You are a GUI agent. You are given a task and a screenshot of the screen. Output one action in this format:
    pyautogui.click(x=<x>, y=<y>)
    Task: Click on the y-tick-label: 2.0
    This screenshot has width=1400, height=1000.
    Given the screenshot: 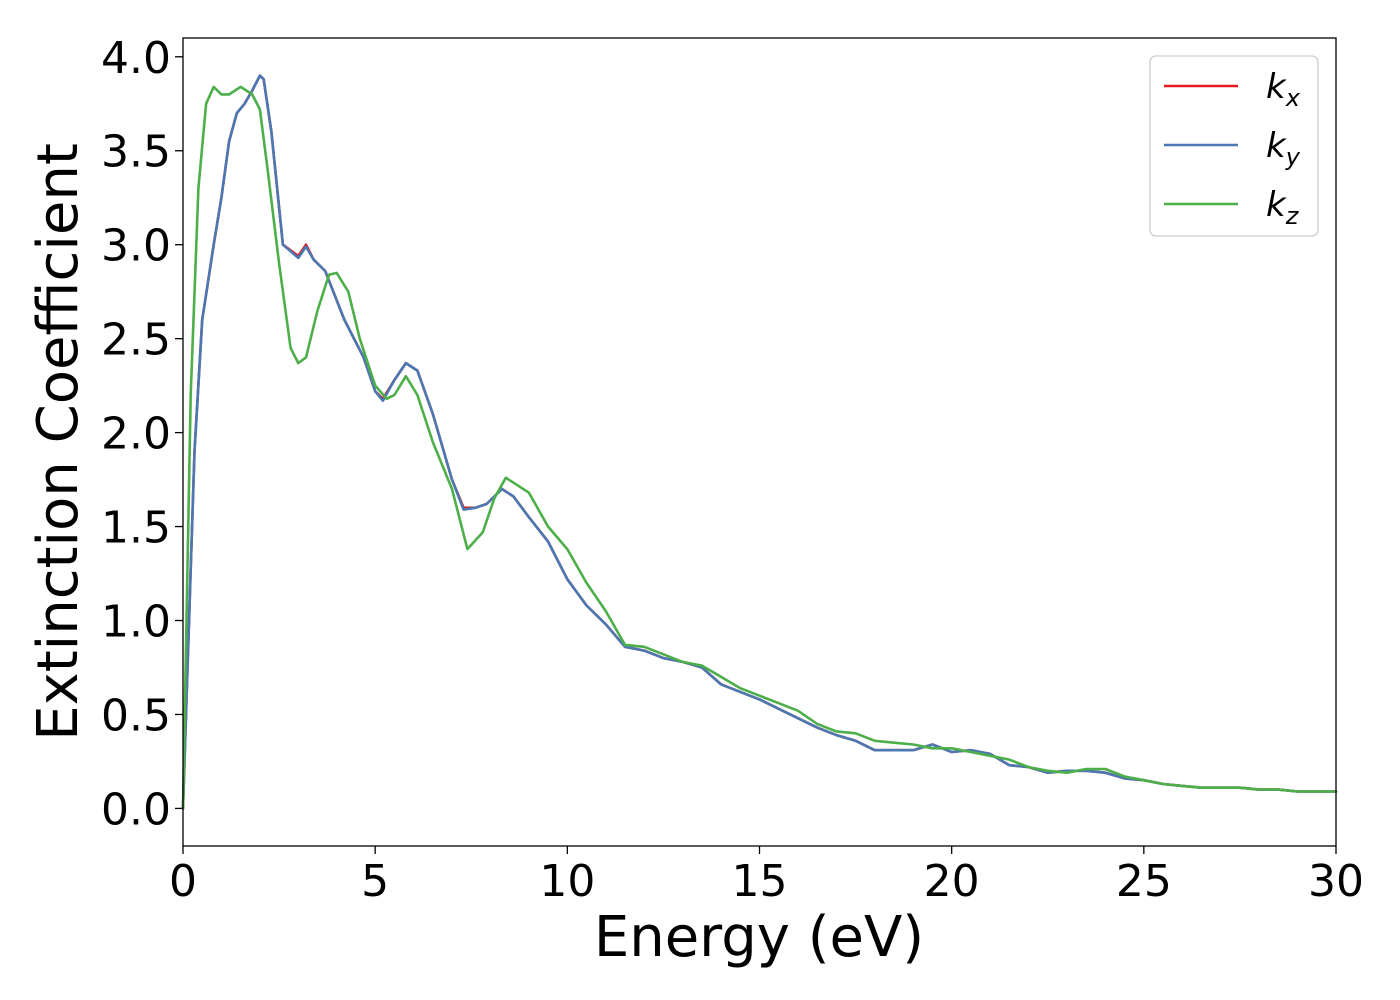 What is the action you would take?
    pyautogui.click(x=136, y=434)
    